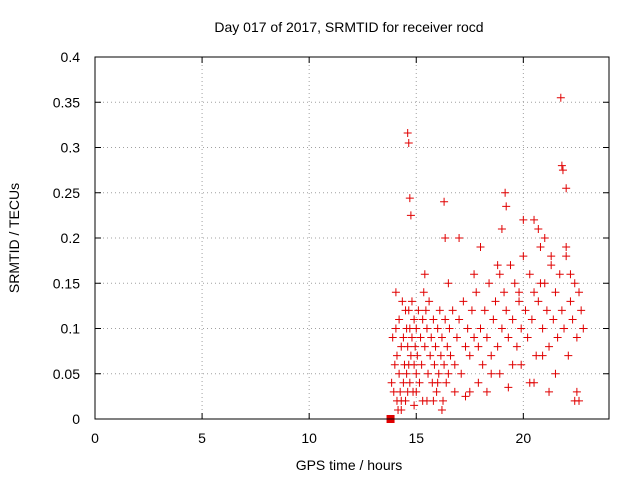 Image resolution: width=640 pixels, height=480 pixels. What do you see at coordinates (524, 438) in the screenshot?
I see `x-tick-label: 20` at bounding box center [524, 438].